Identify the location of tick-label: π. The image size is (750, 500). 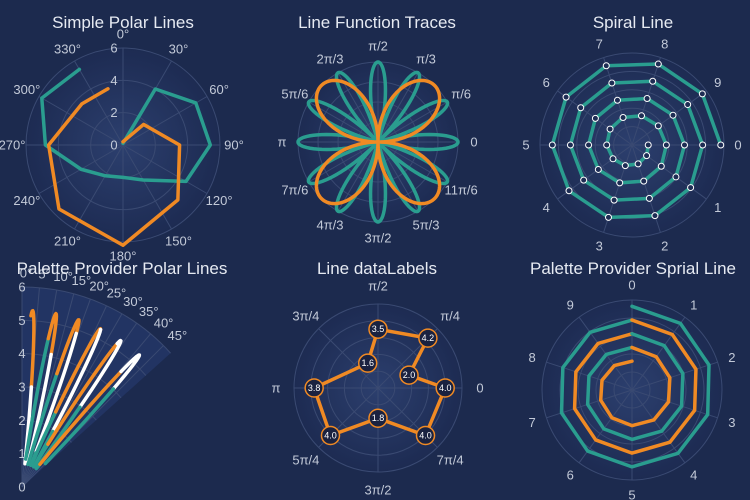
(282, 142).